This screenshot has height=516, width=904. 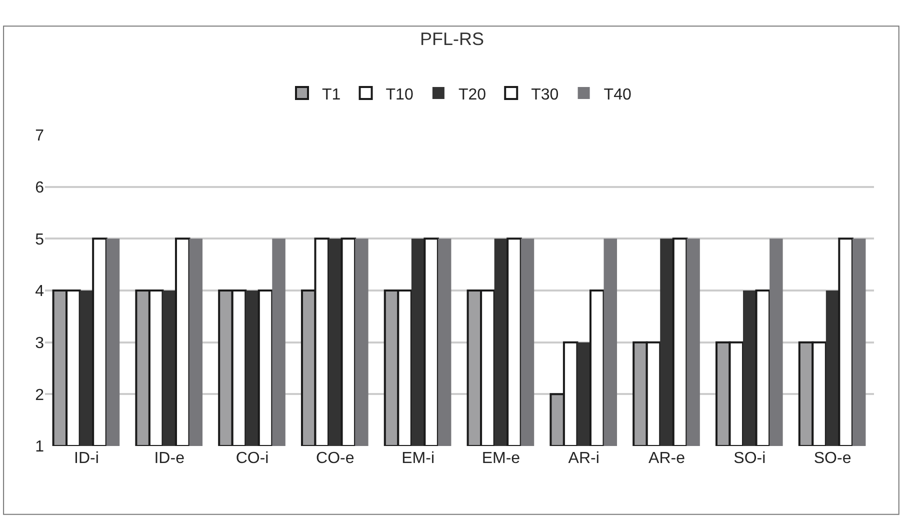 I want to click on x-tick-label: AR-i, so click(x=584, y=458).